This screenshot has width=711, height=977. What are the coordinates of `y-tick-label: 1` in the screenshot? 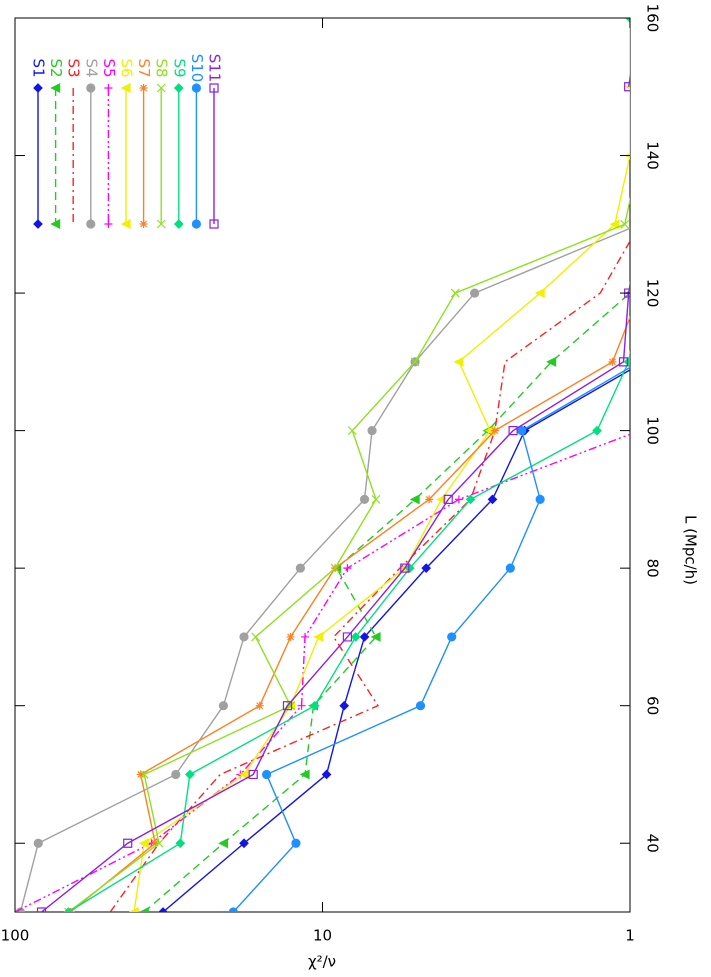 It's located at (630, 936).